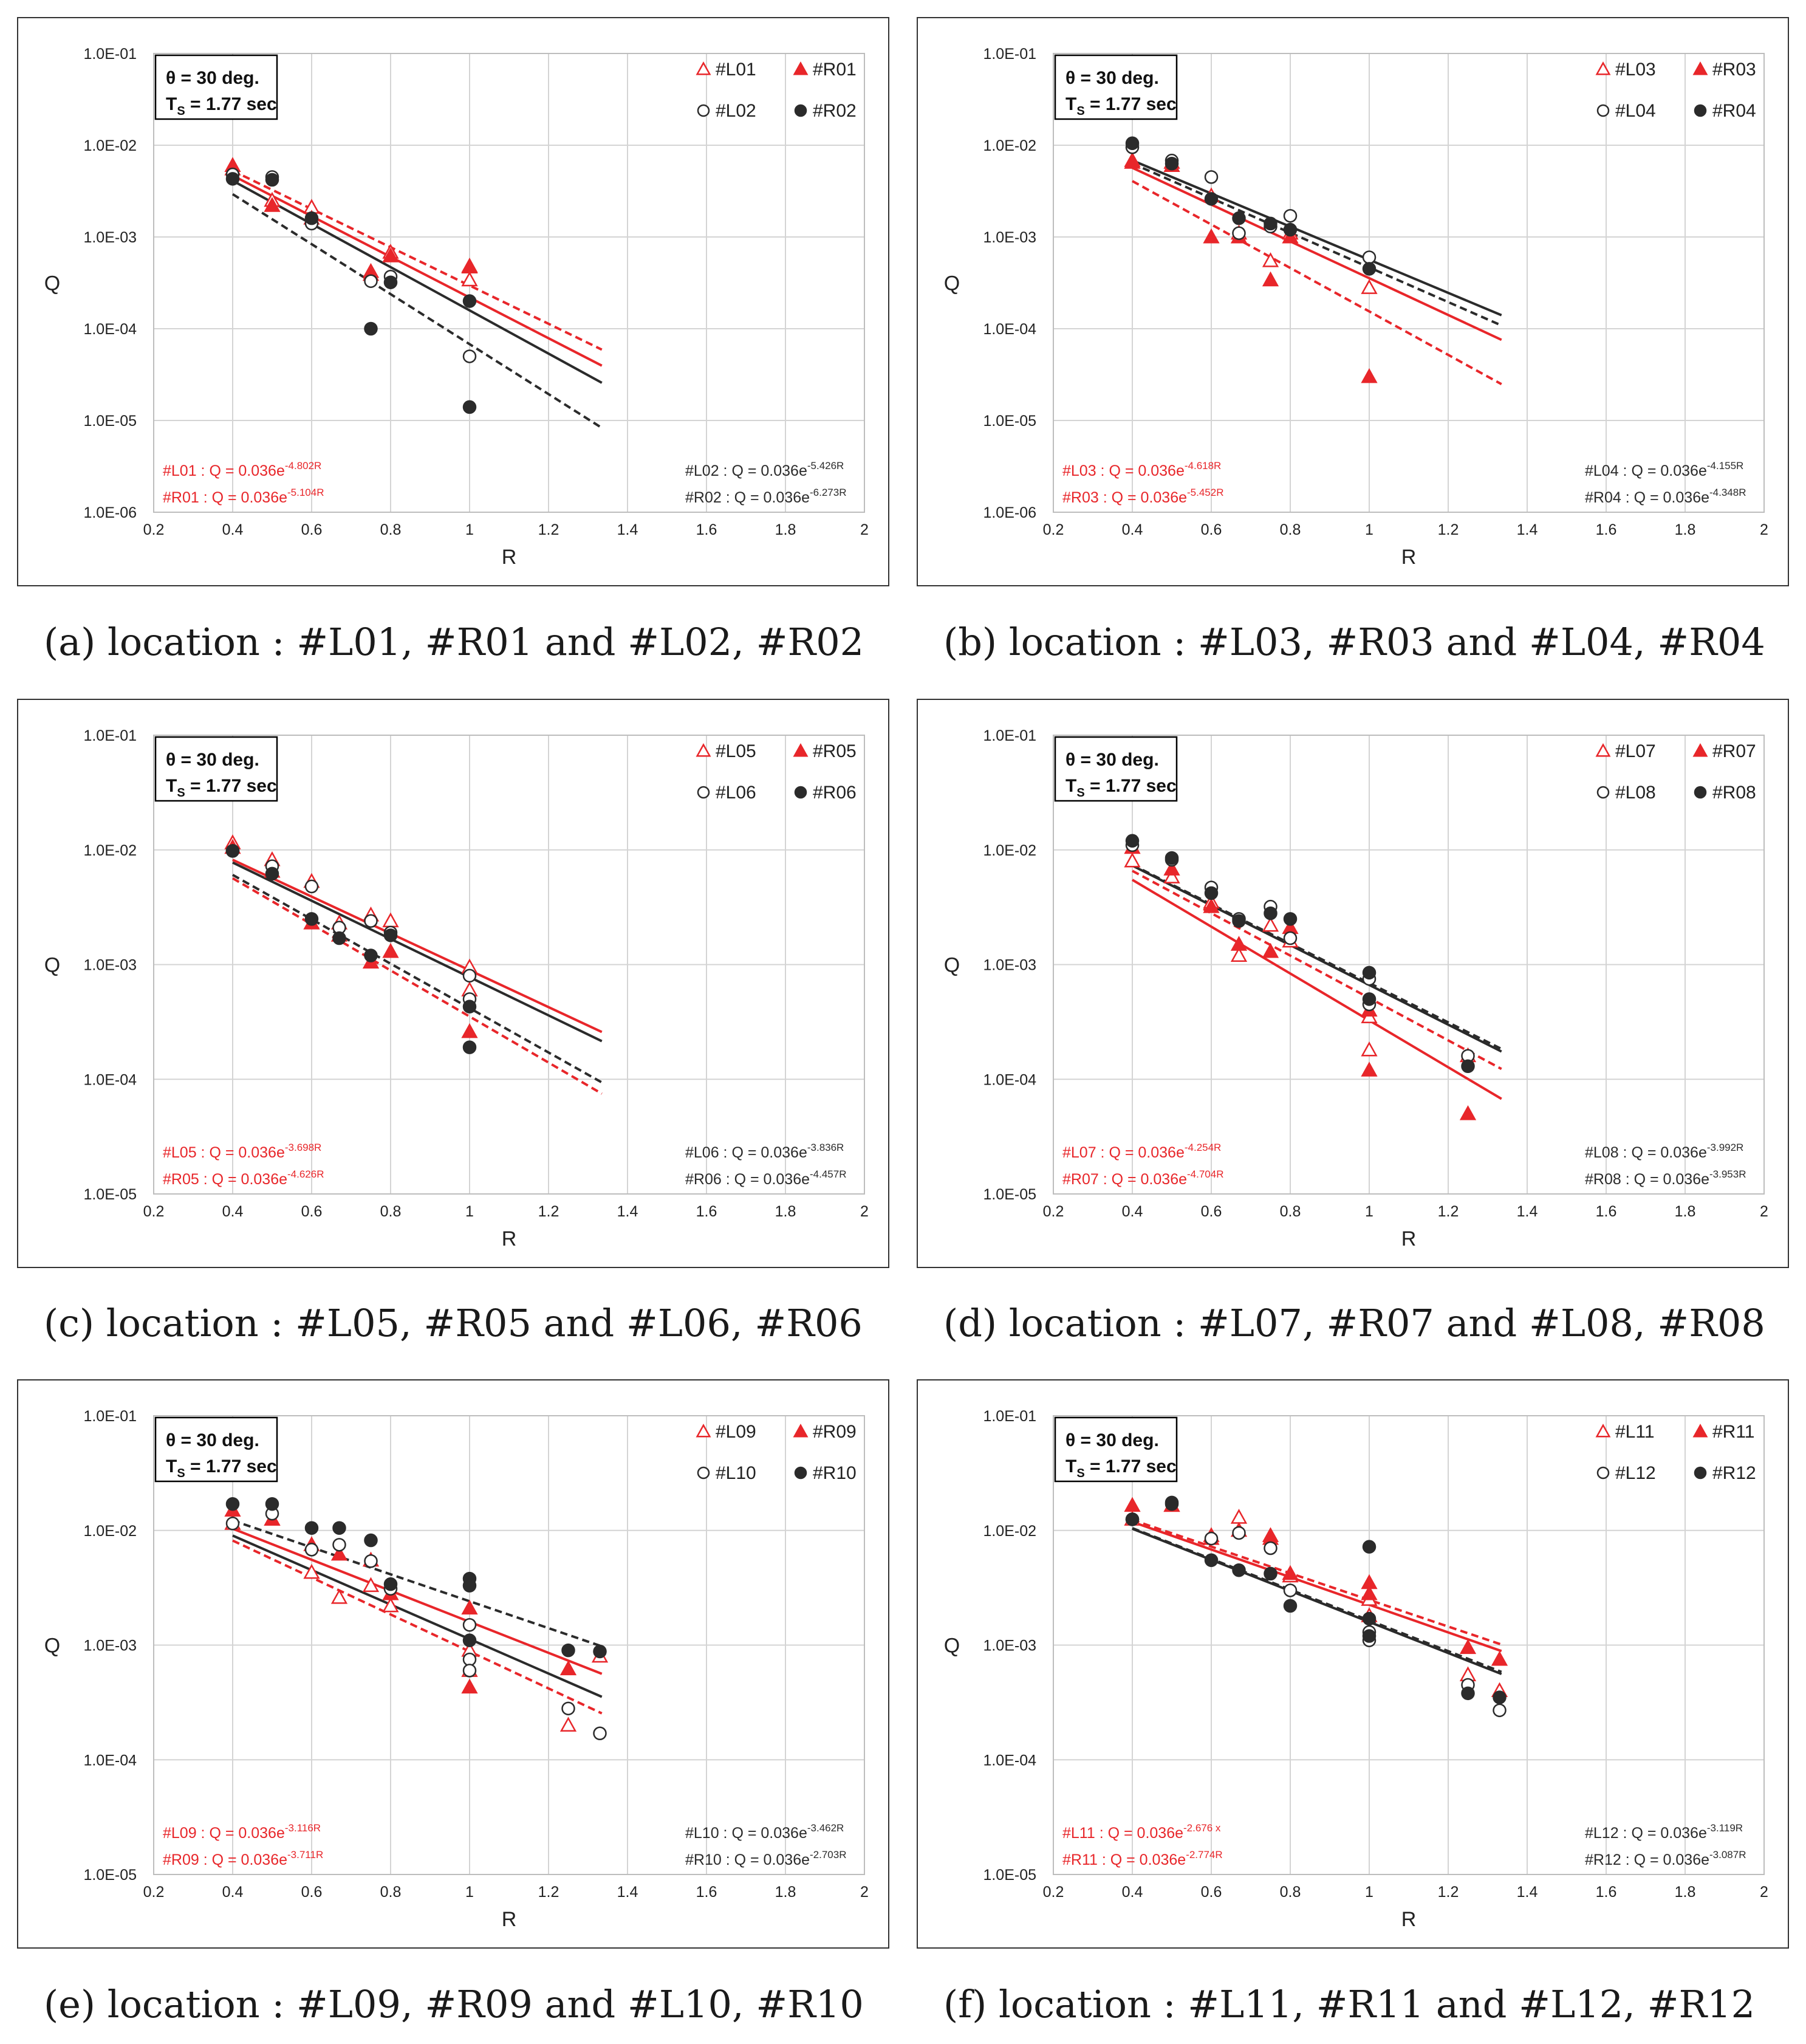 Image resolution: width=1806 pixels, height=2044 pixels. Describe the element at coordinates (1468, 1647) in the screenshot. I see `data-point-r11` at that location.